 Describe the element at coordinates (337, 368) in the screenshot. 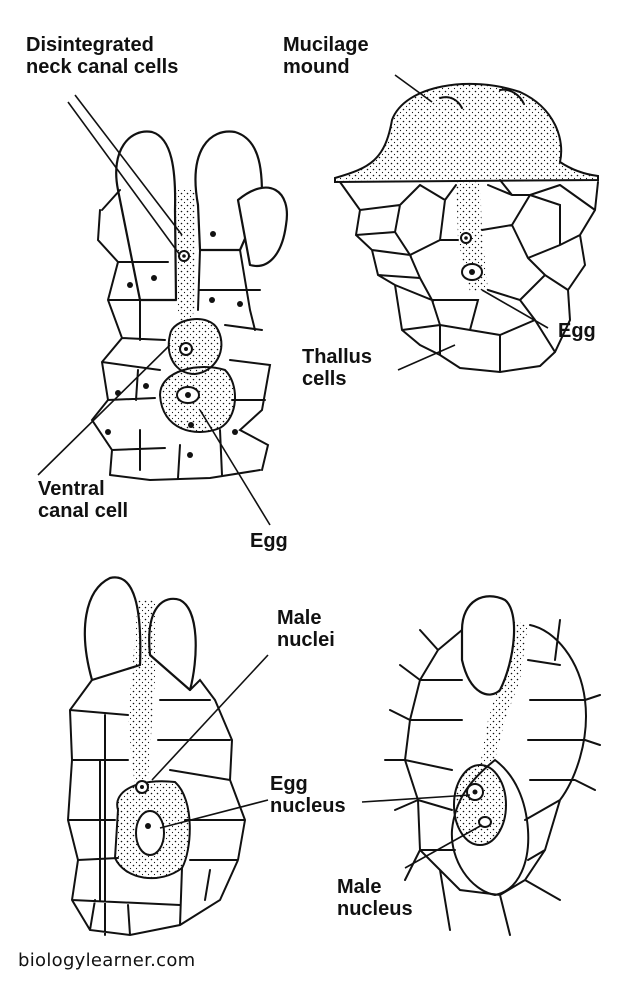

I see `label-thallus-cells: Thallus cells` at that location.